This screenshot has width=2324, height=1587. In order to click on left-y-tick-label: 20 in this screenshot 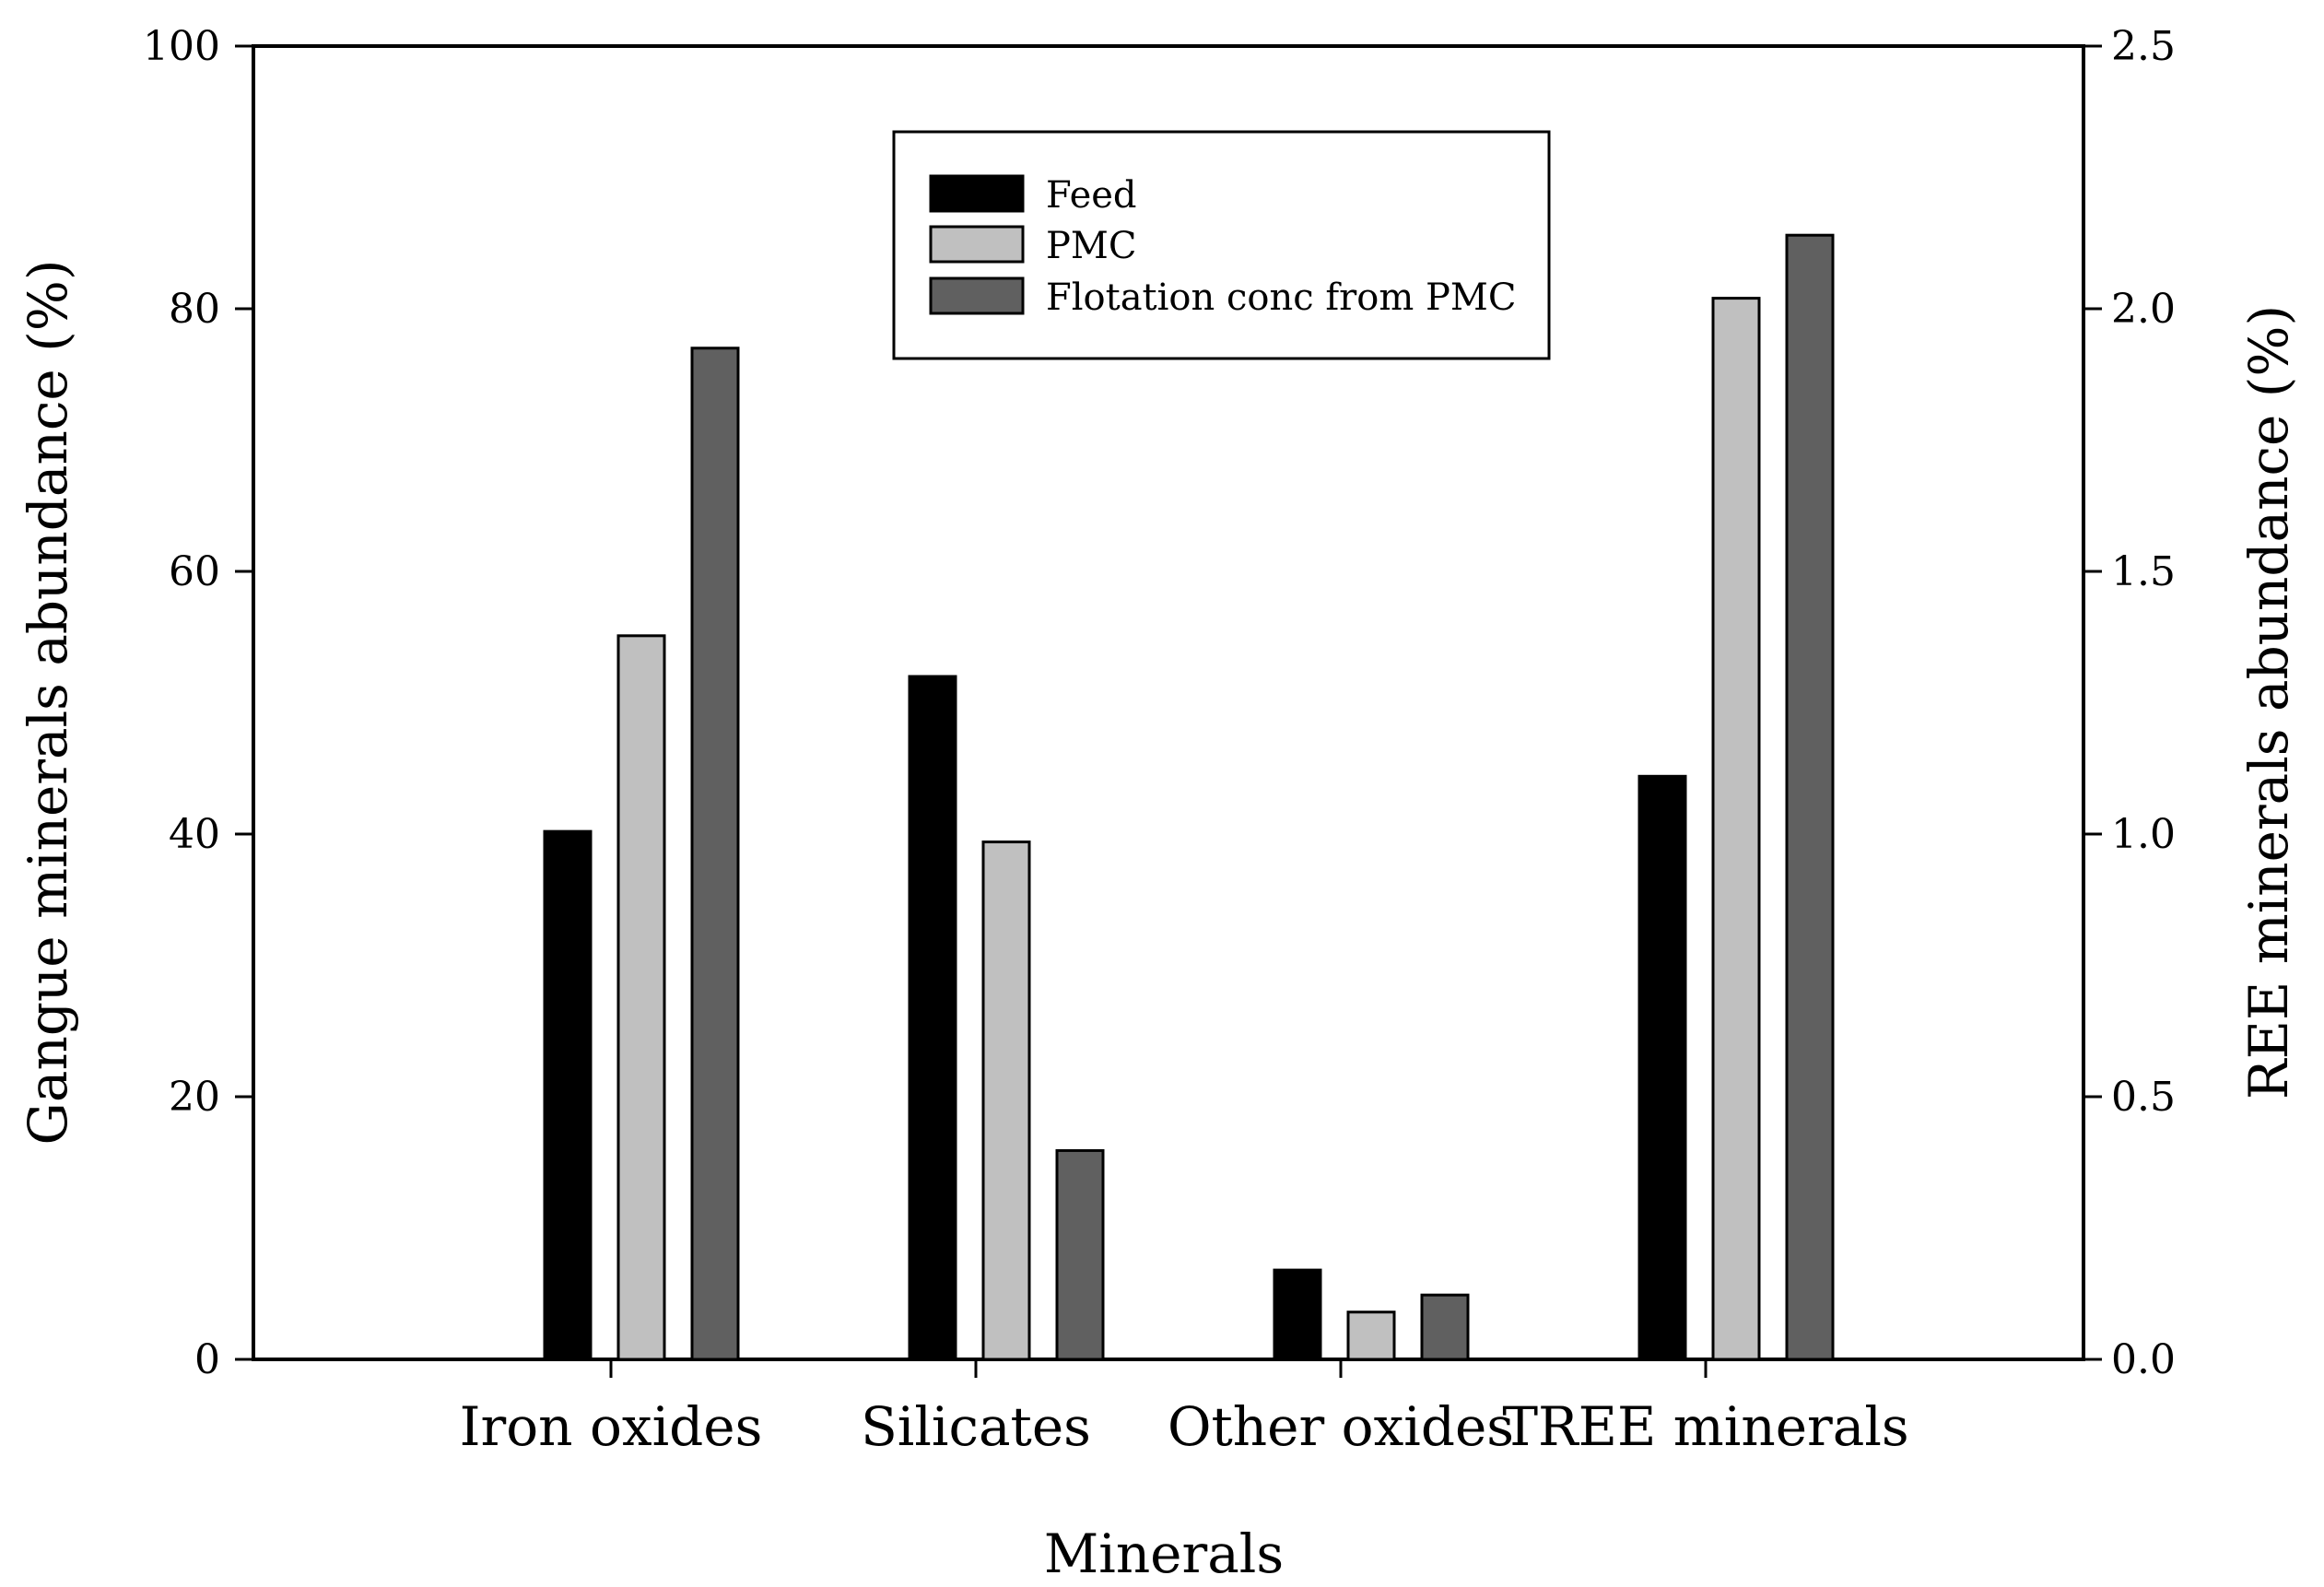, I will do `click(194, 1097)`.